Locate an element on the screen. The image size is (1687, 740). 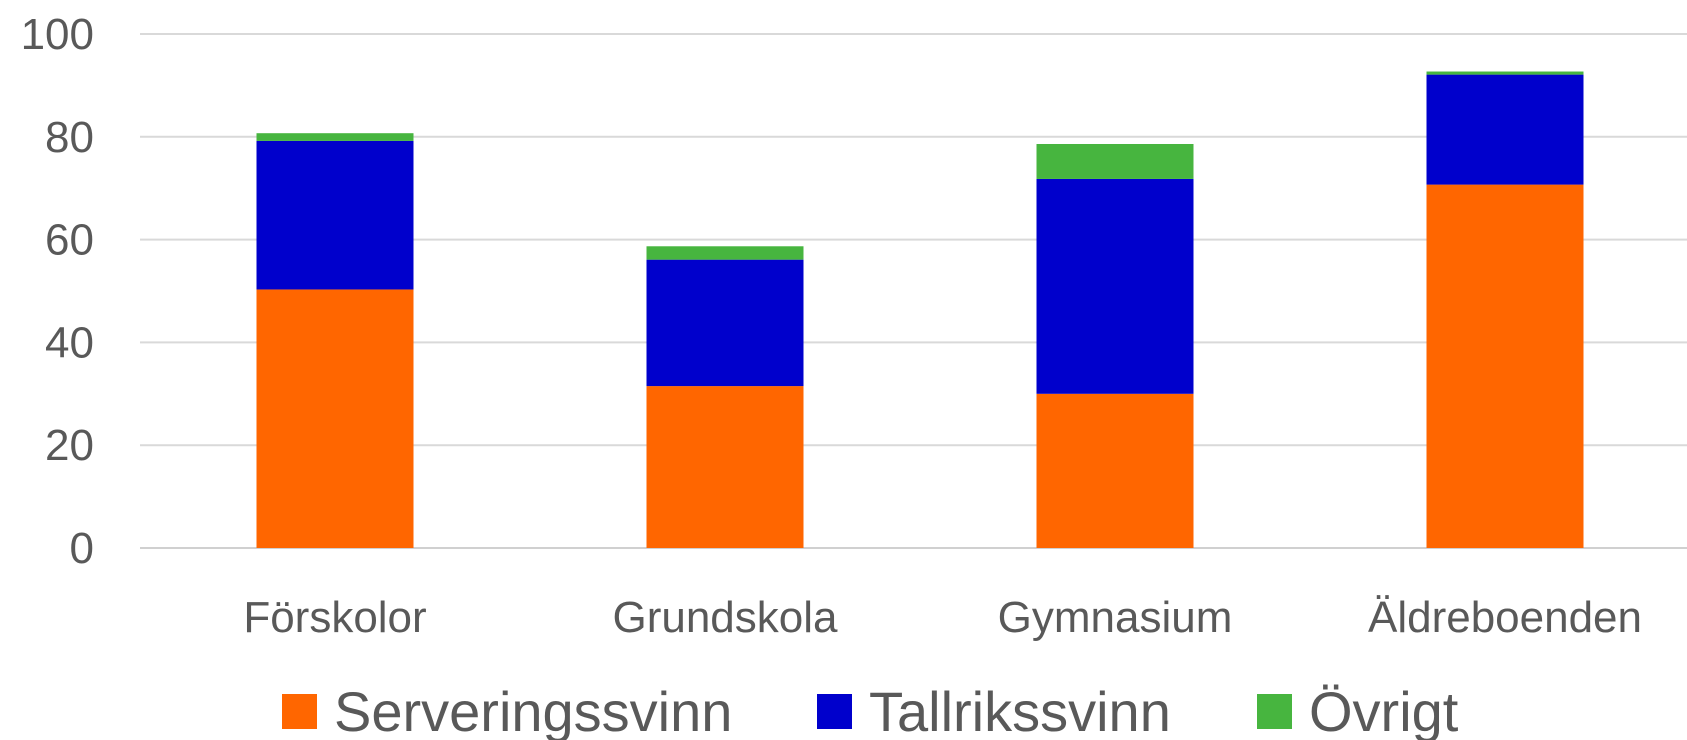
legend: Serveringssvinn Tallrikssvinn Övrigt is located at coordinates (870, 710).